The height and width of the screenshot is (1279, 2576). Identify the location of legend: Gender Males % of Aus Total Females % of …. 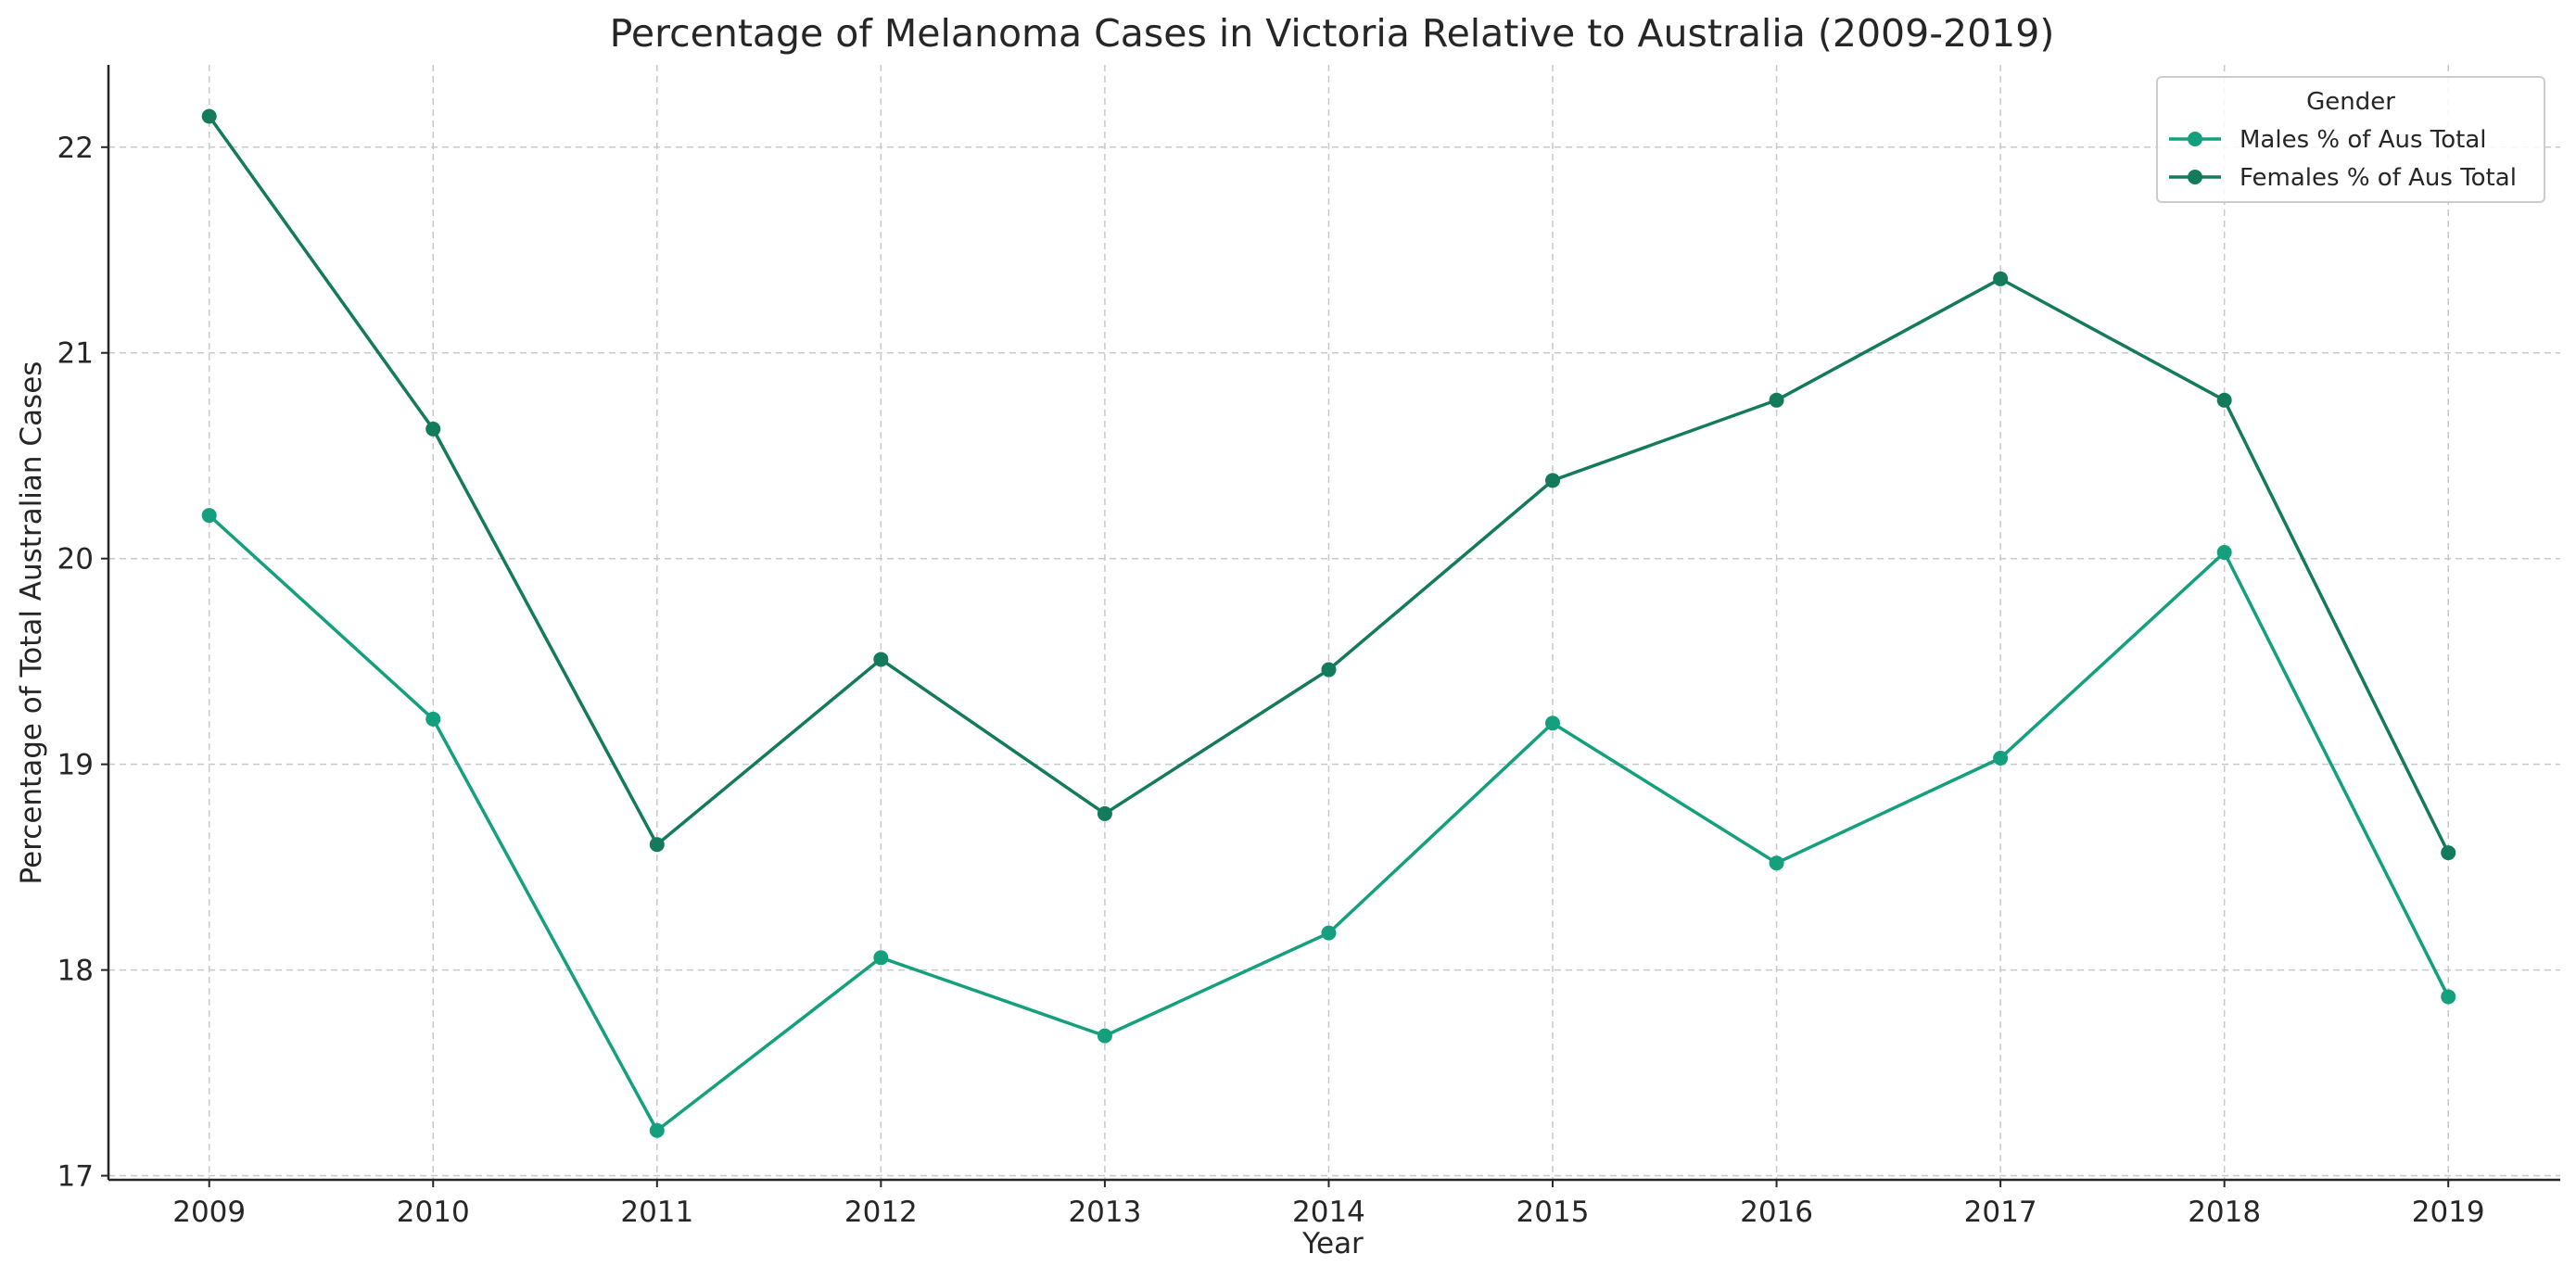
(2350, 139).